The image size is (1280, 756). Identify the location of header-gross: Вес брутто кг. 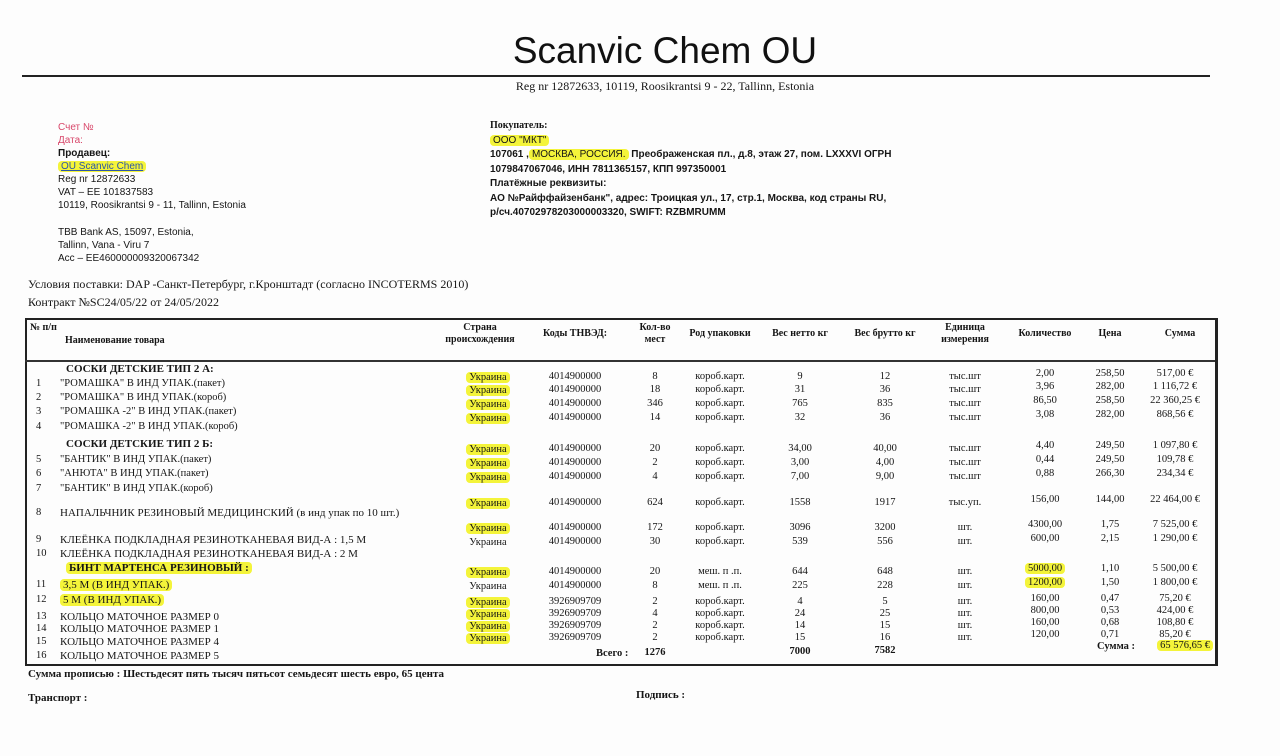
(885, 333).